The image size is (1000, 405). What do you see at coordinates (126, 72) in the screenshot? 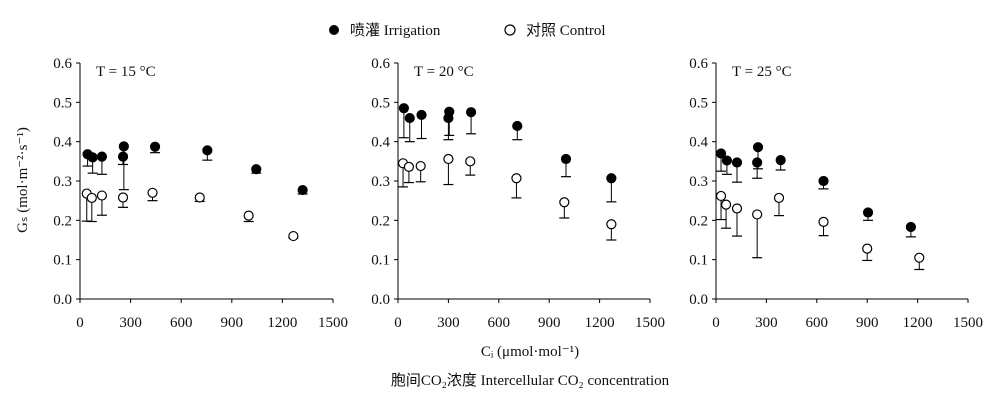
I see `panel-title: T = 15 °C` at bounding box center [126, 72].